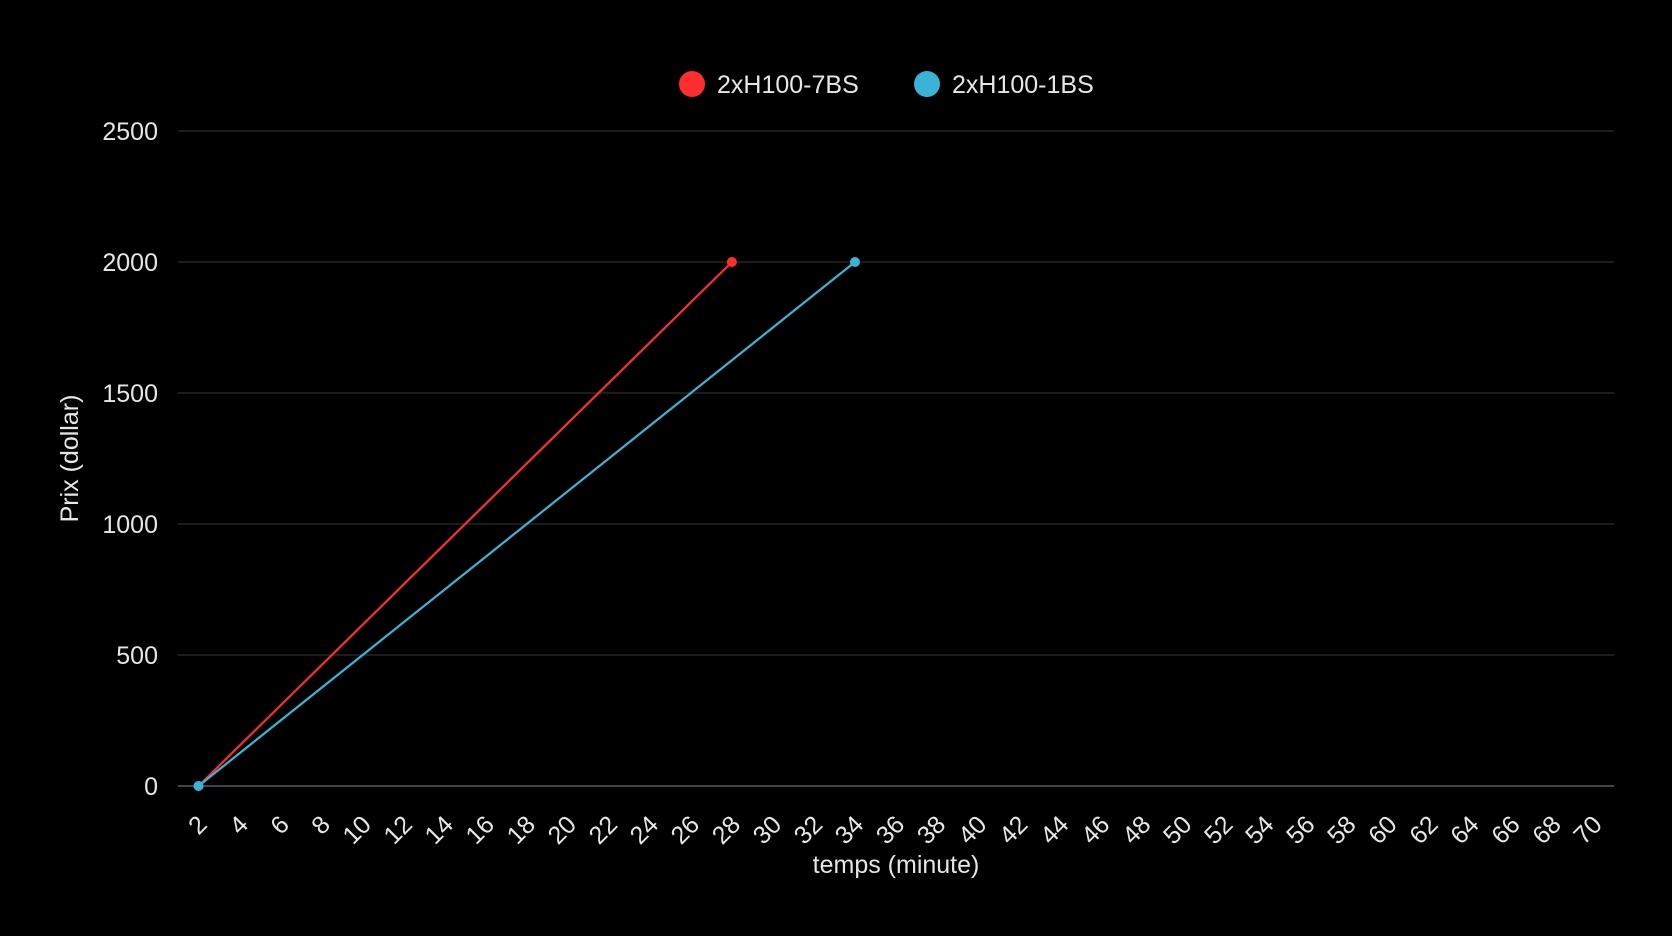  What do you see at coordinates (850, 830) in the screenshot?
I see `x-tick-label: 34` at bounding box center [850, 830].